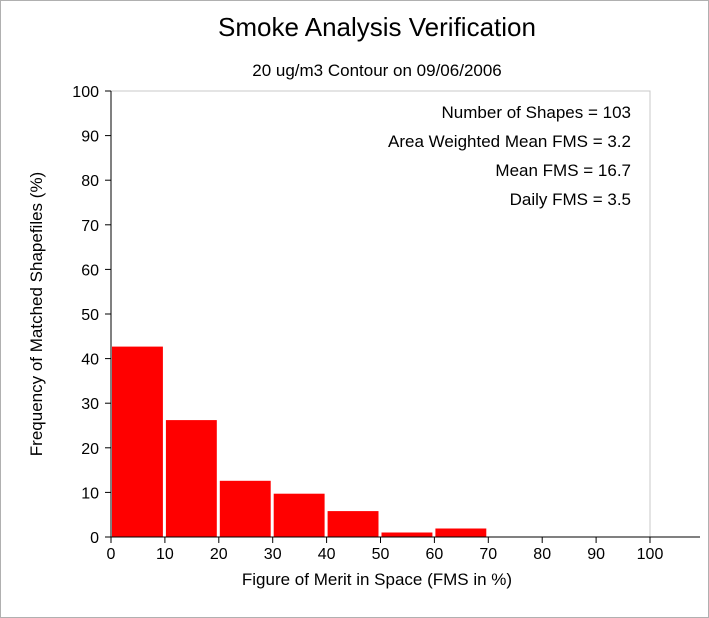 Image resolution: width=709 pixels, height=618 pixels. I want to click on y-tick-label: 70, so click(90, 226).